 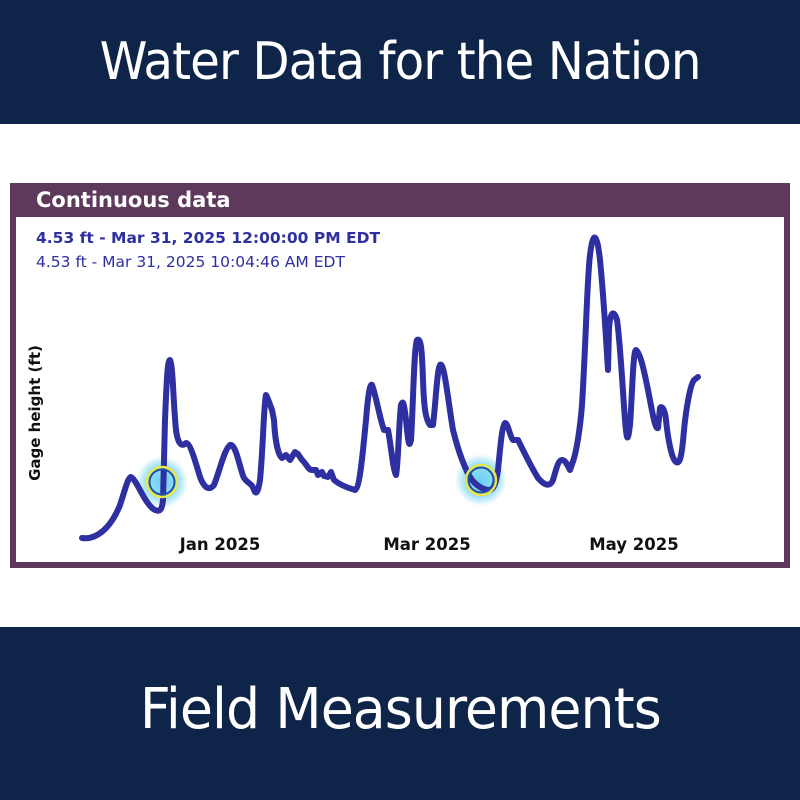 I want to click on readout-secondary: 4.53 ft - Mar 31, 2025 10:04:46 AM EDT, so click(x=190, y=262).